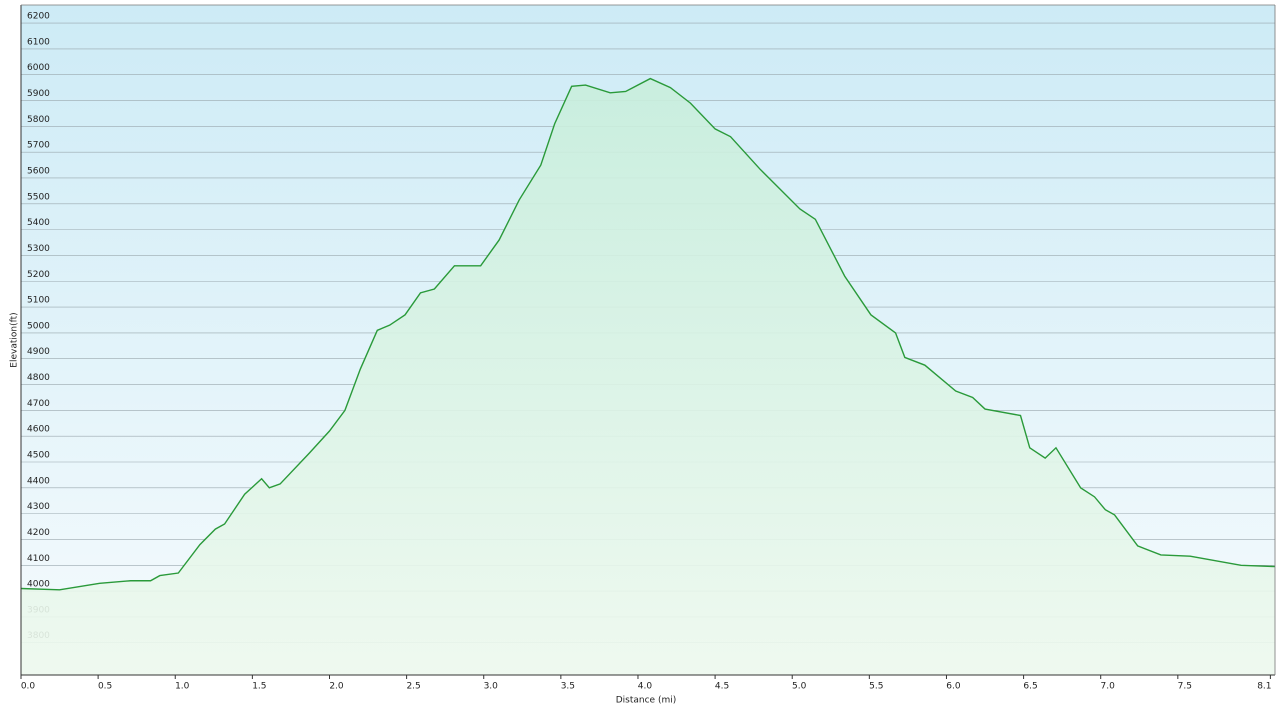  I want to click on x-tick-label: 5.5, so click(876, 687).